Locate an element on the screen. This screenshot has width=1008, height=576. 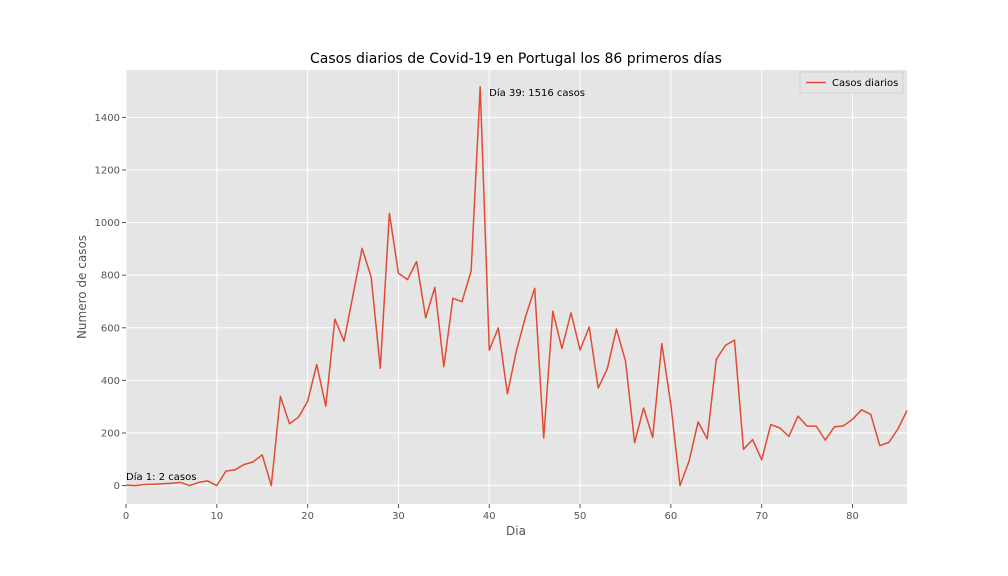
y-tick-label: 1000 is located at coordinates (107, 223).